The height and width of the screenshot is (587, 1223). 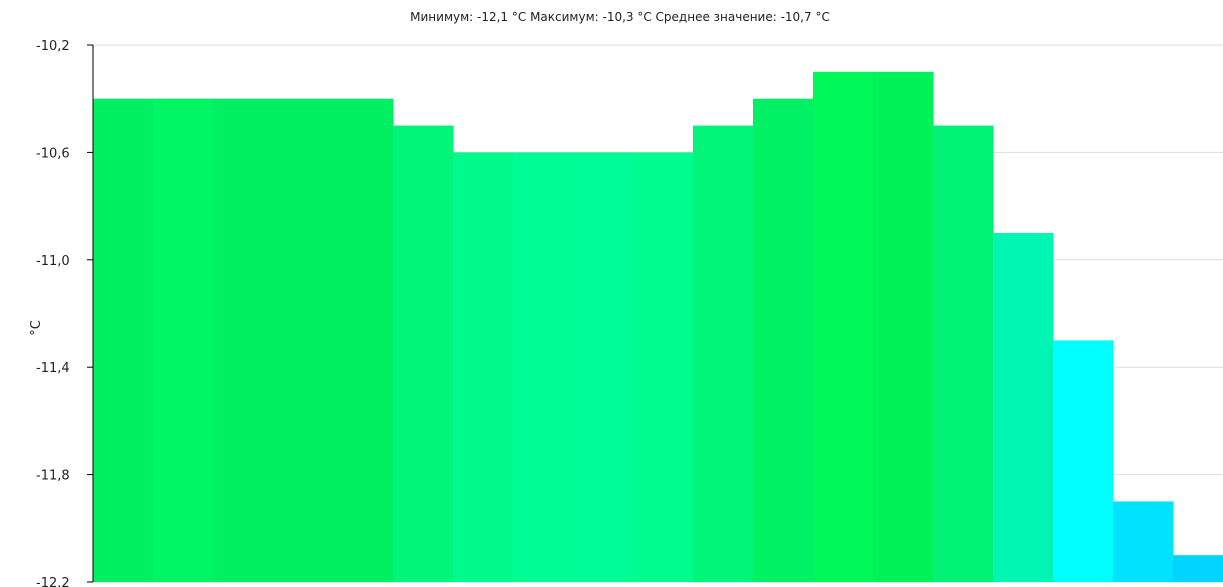 What do you see at coordinates (53, 581) in the screenshot?
I see `y-tick-label: -12.2` at bounding box center [53, 581].